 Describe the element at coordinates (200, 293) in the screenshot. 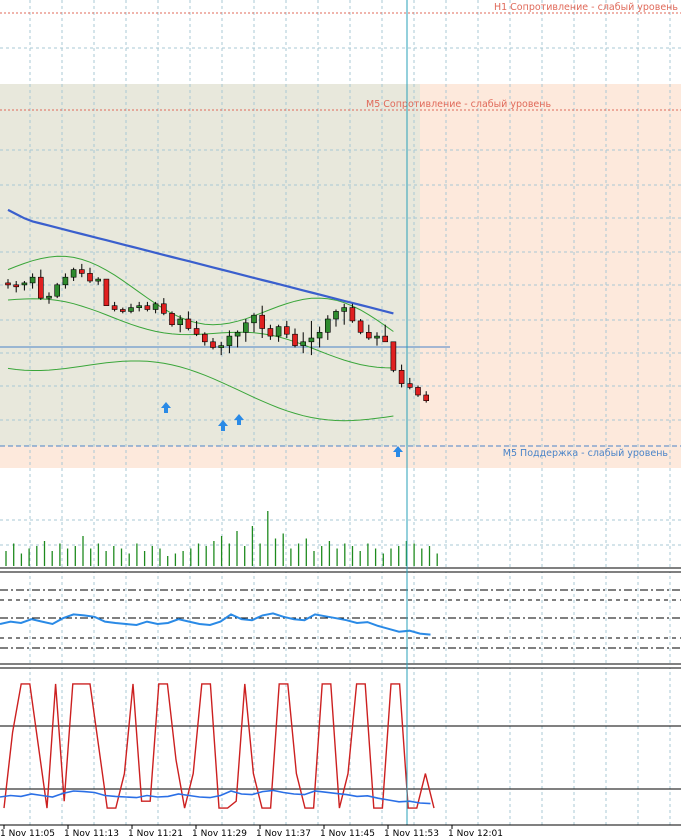

I see `upper-band` at that location.